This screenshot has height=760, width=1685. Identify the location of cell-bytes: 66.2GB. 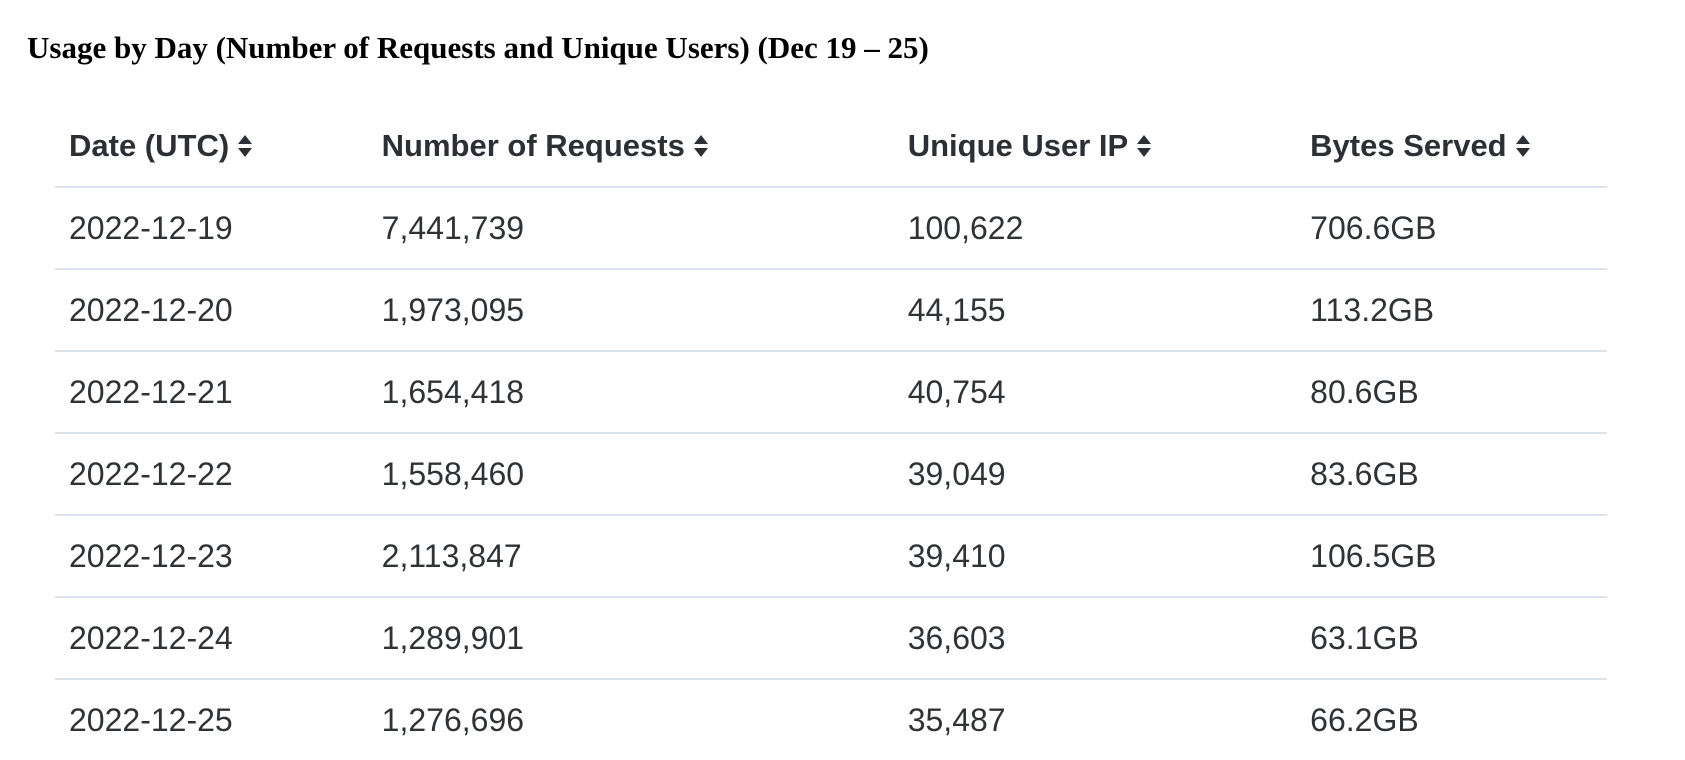
(1451, 719).